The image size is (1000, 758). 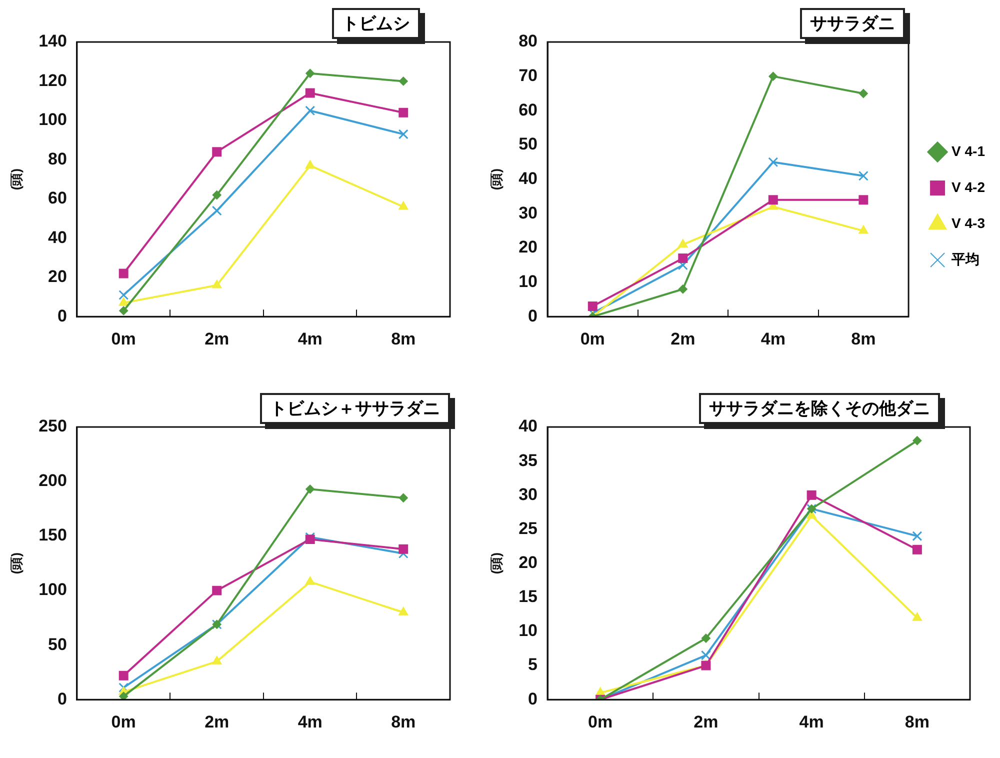 I want to click on y-tick-label: 35, so click(x=528, y=460).